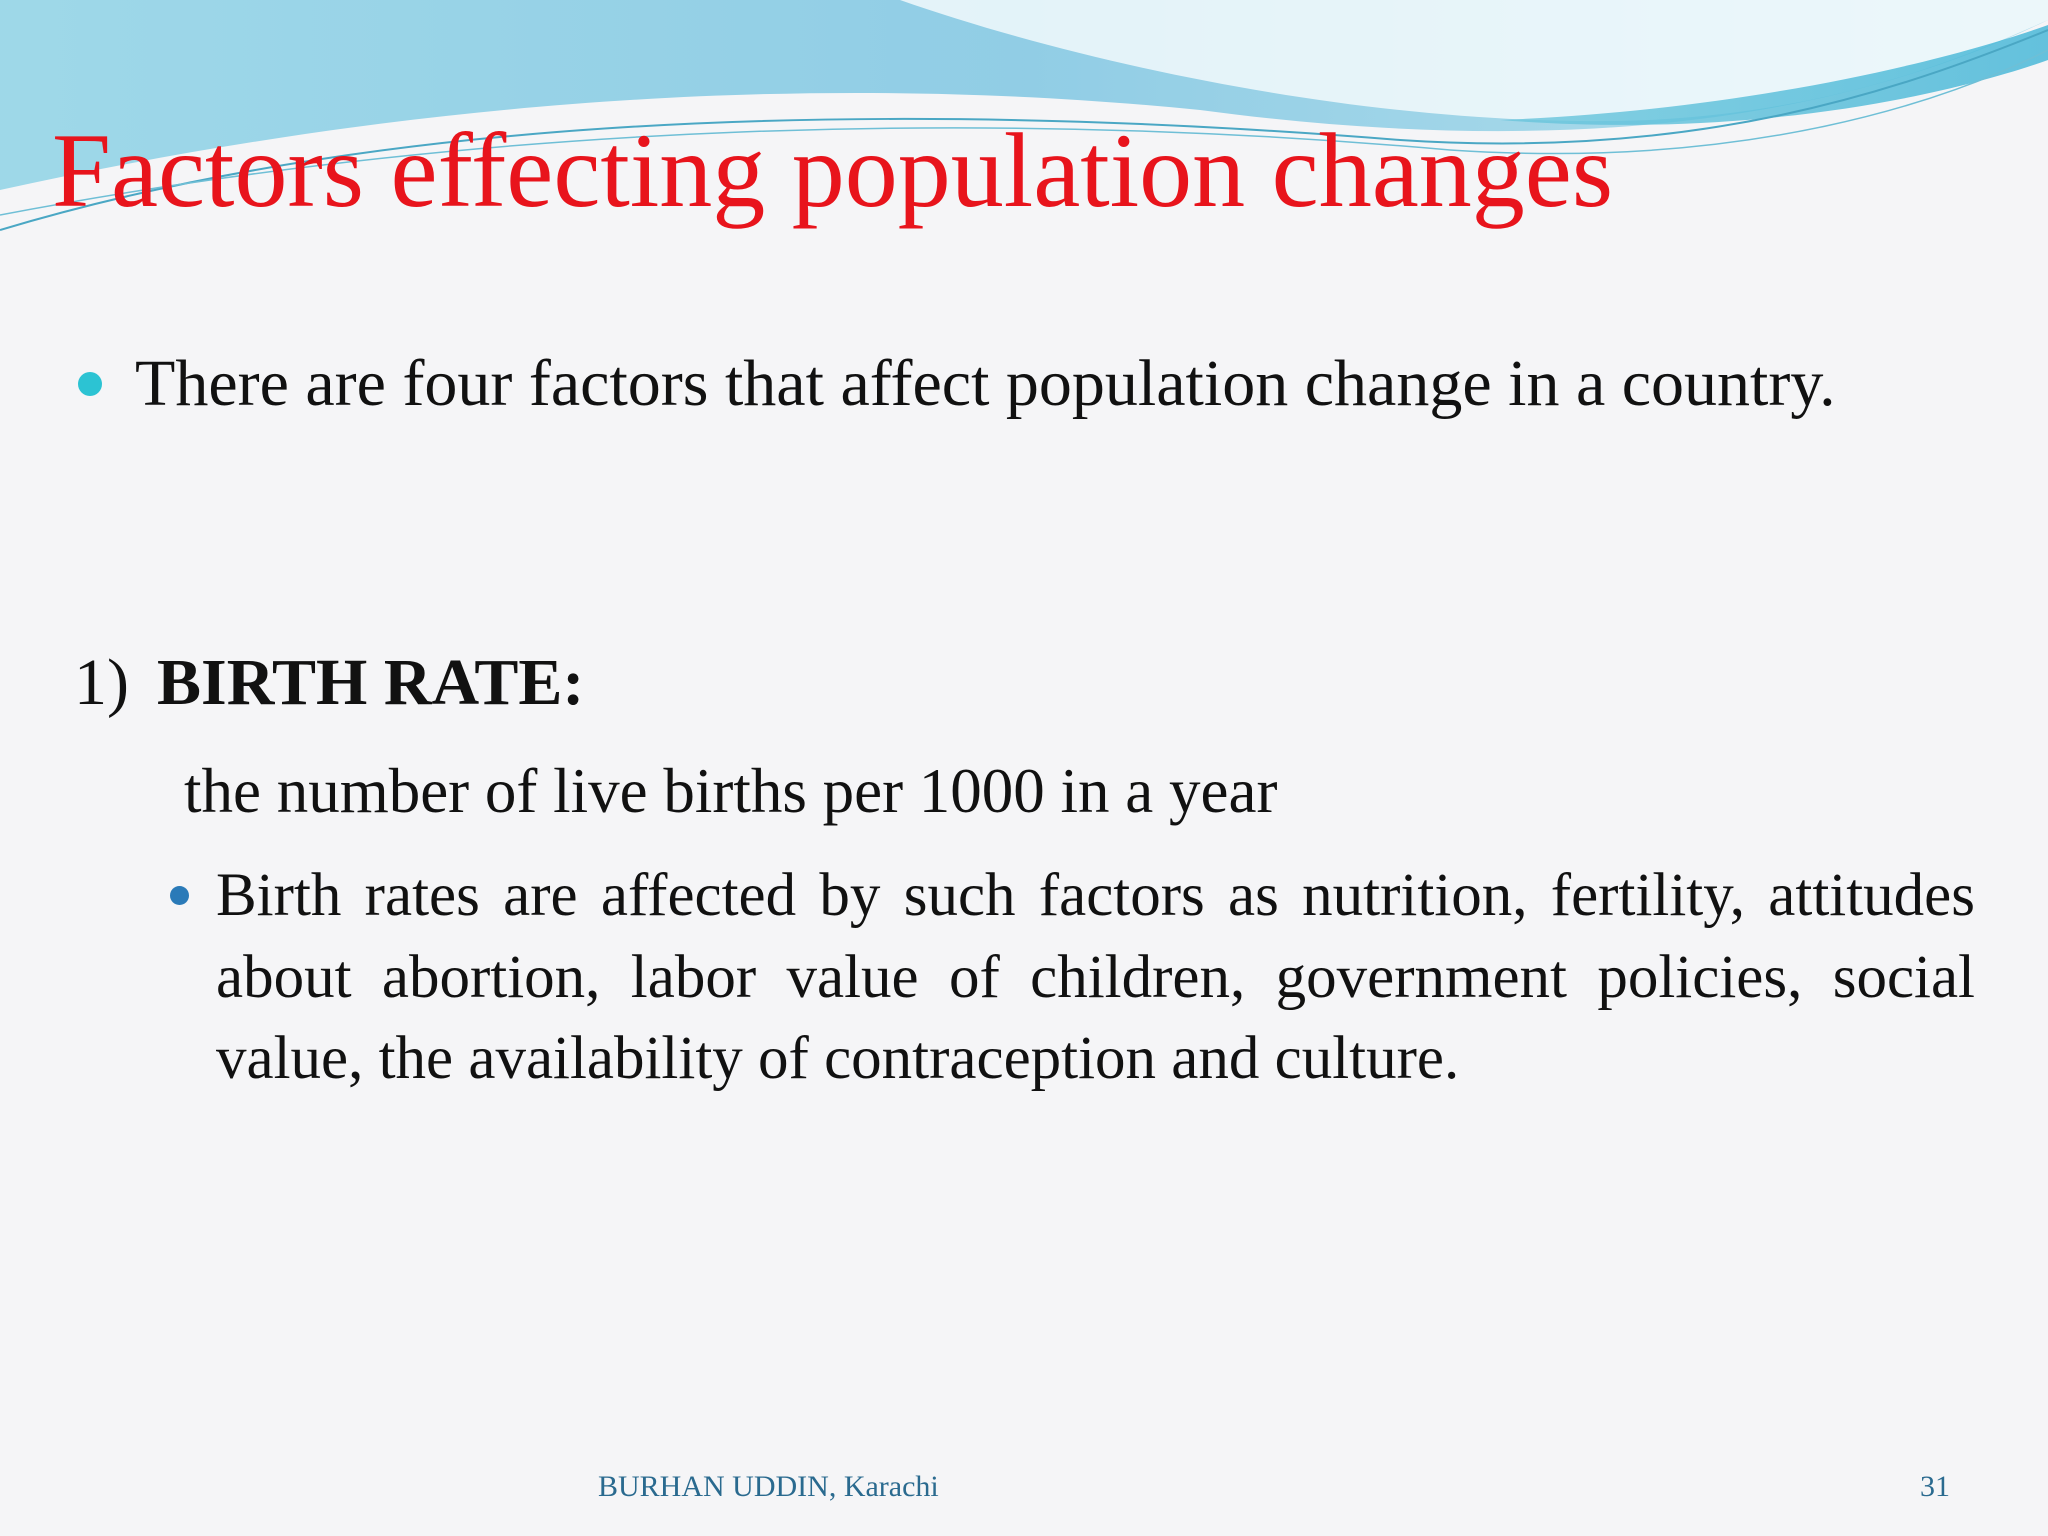 The width and height of the screenshot is (2048, 1536). Describe the element at coordinates (1935, 1486) in the screenshot. I see `page-number: 31` at that location.